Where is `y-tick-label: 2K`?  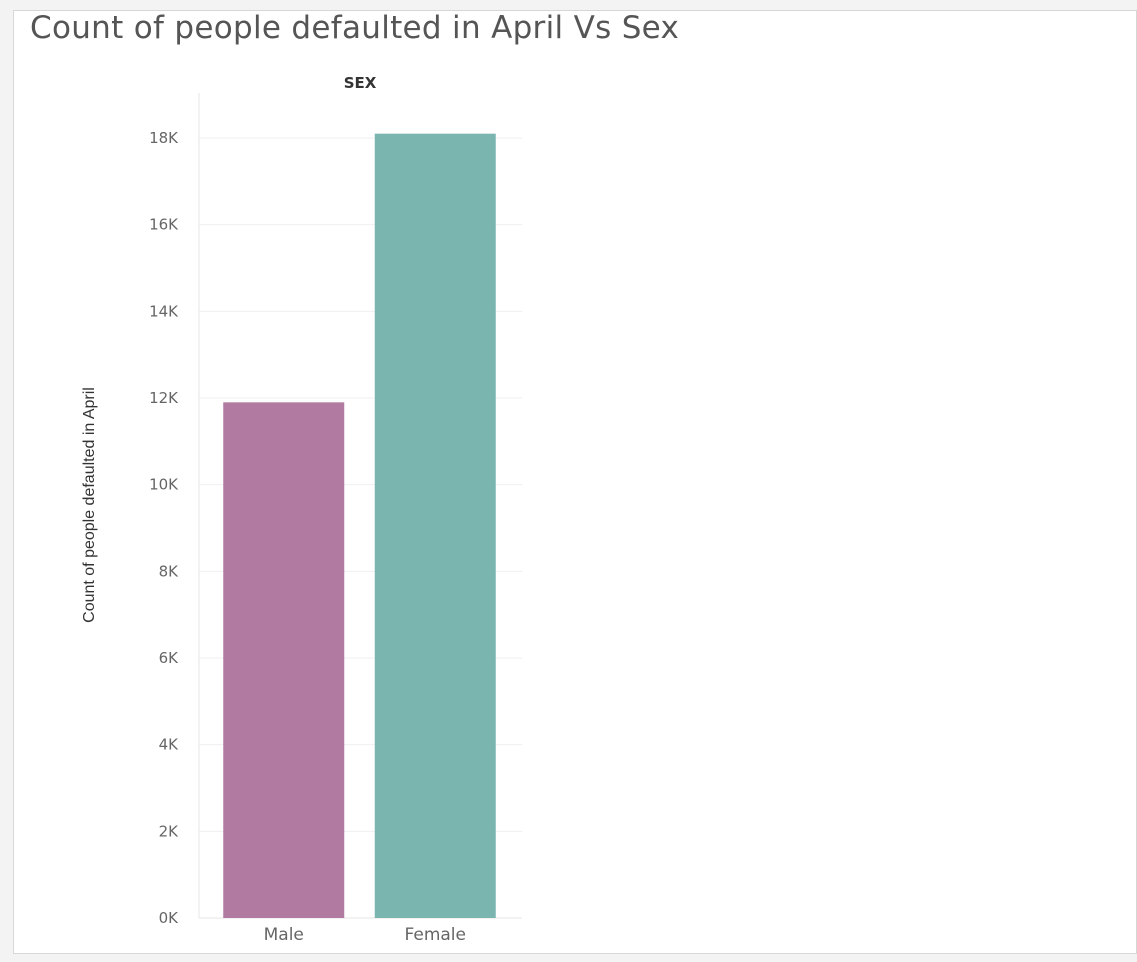
y-tick-label: 2K is located at coordinates (169, 831).